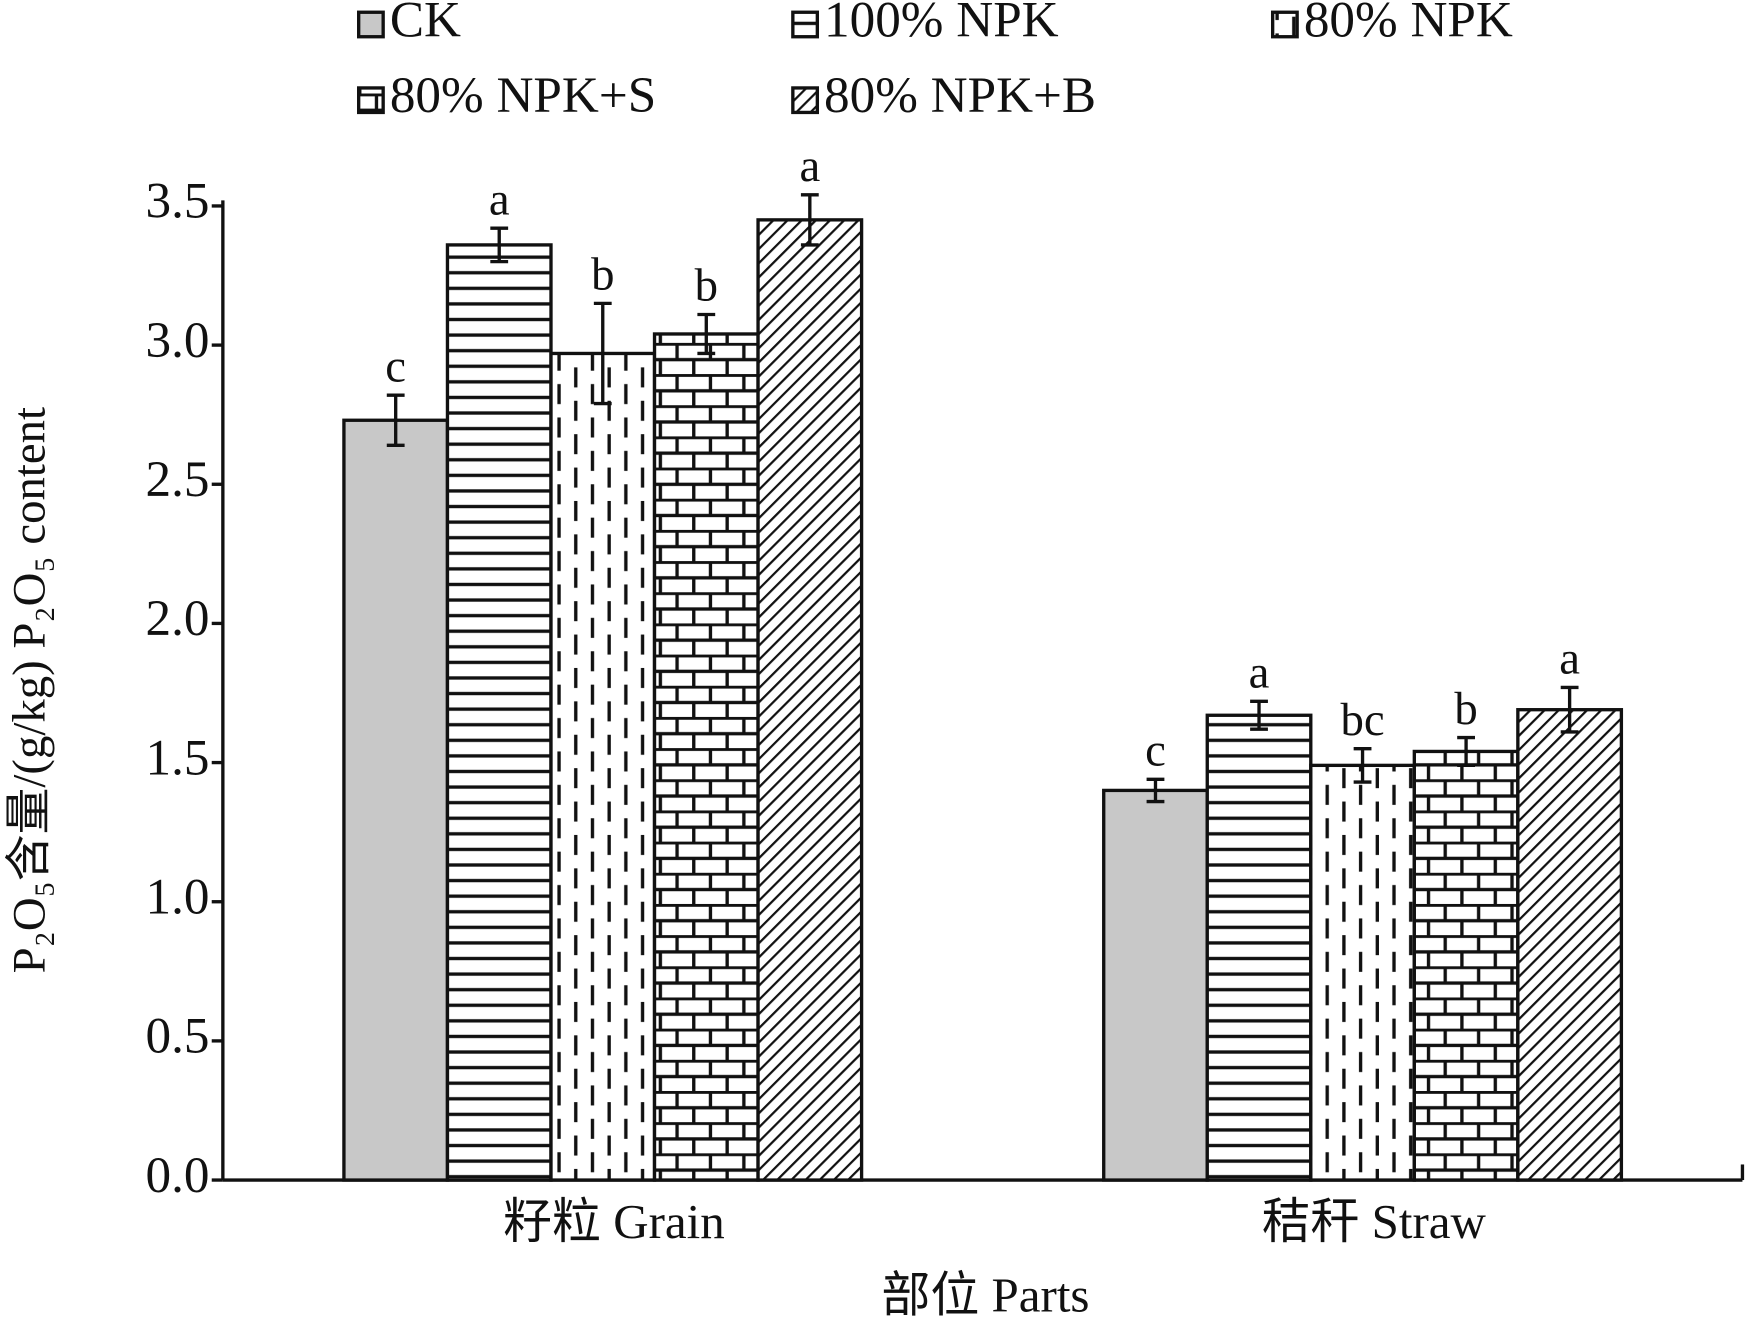  Describe the element at coordinates (941, 24) in the screenshot. I see `legend-label: 100% NPK` at that location.